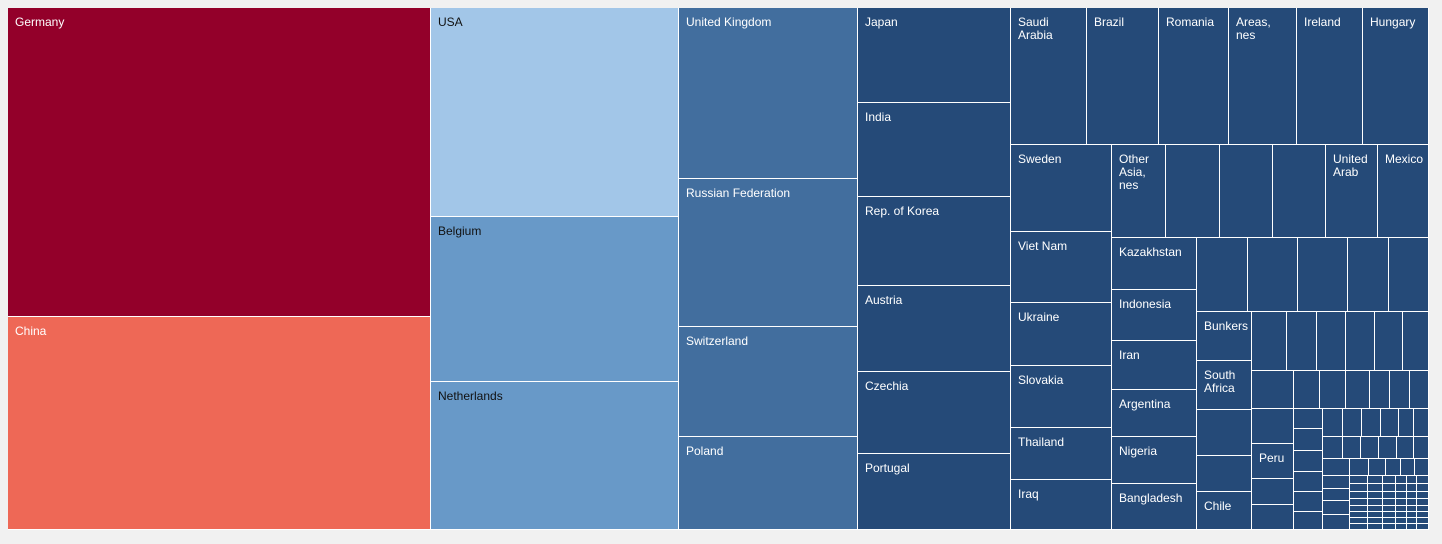 The width and height of the screenshot is (1442, 544). What do you see at coordinates (768, 253) in the screenshot?
I see `treemap-cell-russian-federation: Russian Federation` at bounding box center [768, 253].